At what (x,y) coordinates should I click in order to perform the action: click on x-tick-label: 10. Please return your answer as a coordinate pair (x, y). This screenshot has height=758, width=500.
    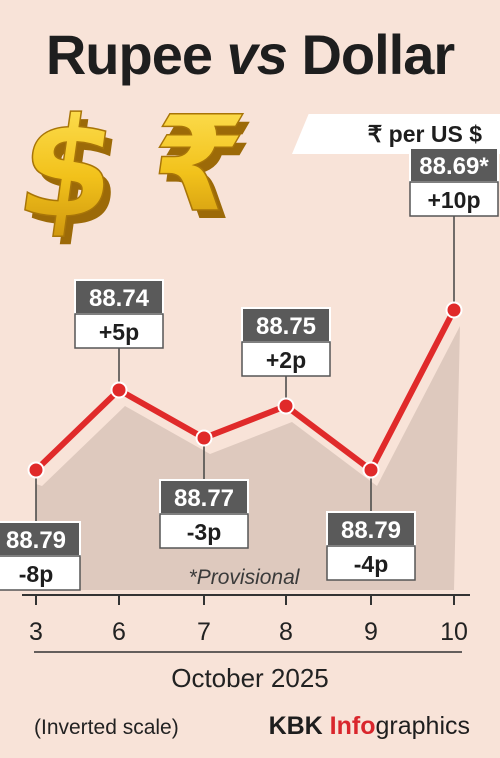
    Looking at the image, I should click on (454, 632).